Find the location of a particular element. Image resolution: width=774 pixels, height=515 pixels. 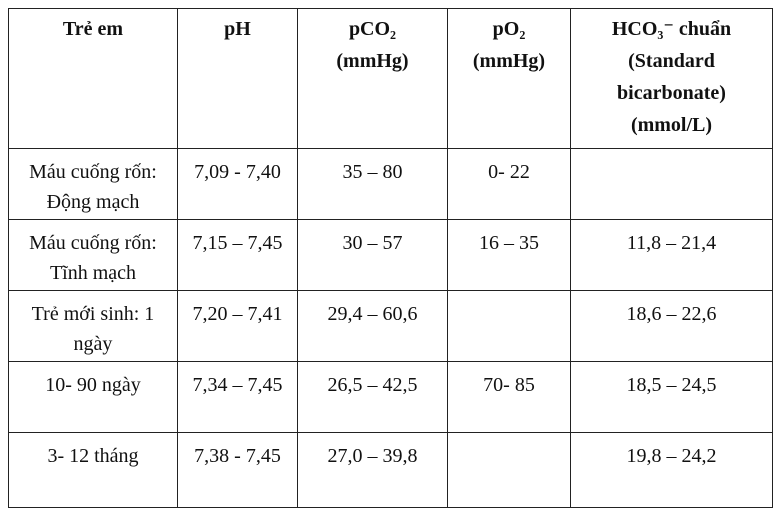

header-text: pH is located at coordinates (237, 29).